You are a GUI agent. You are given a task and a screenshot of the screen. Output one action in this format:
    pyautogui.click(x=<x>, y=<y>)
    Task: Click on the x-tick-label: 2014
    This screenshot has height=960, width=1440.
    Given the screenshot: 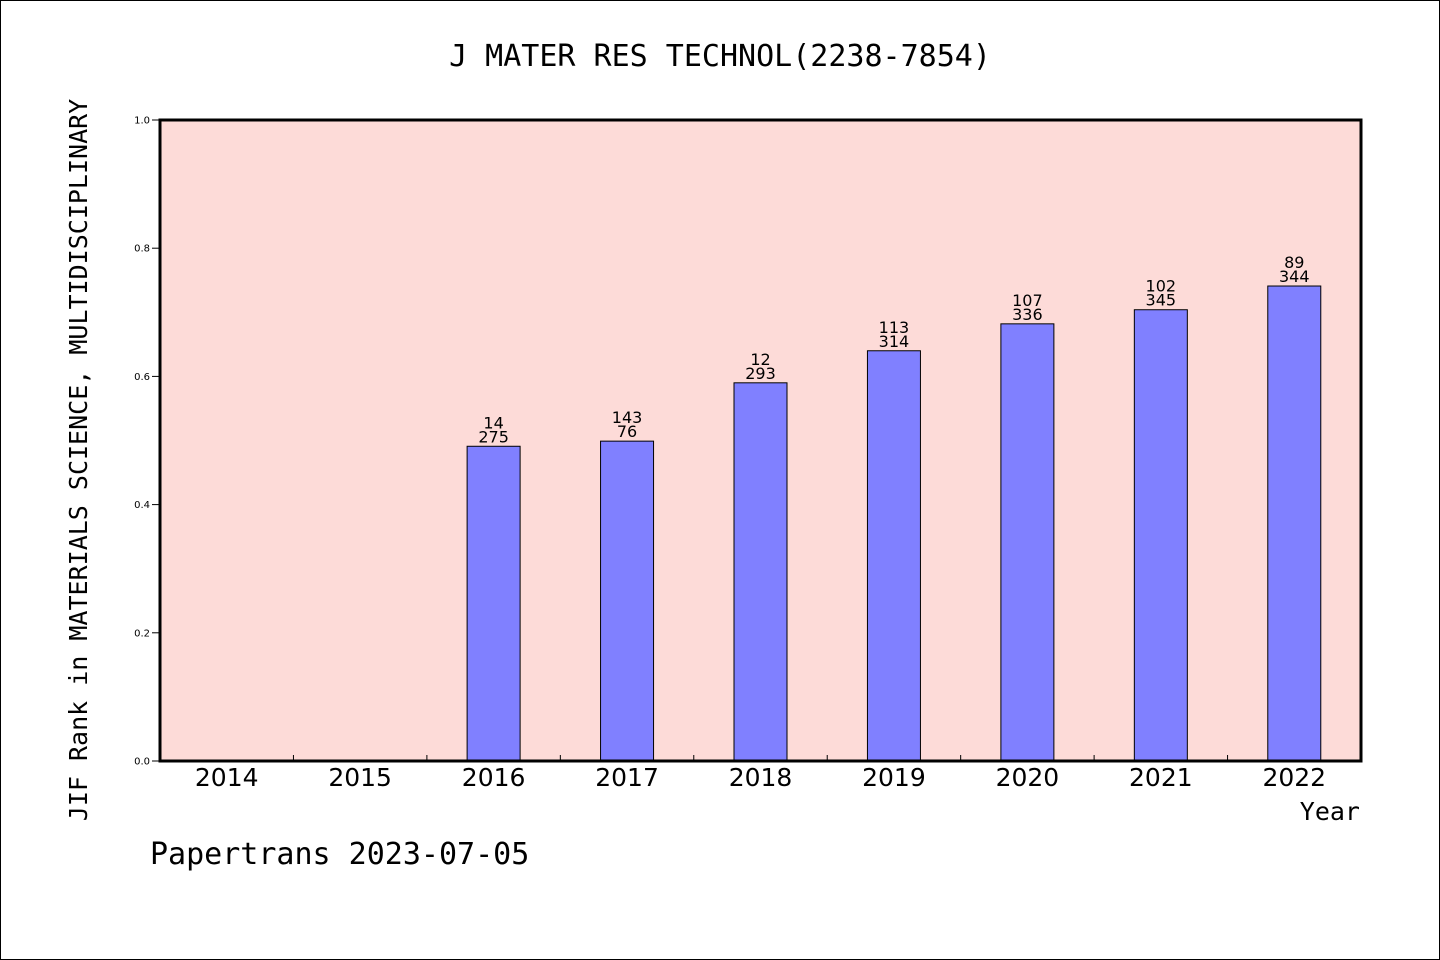 What is the action you would take?
    pyautogui.click(x=227, y=777)
    